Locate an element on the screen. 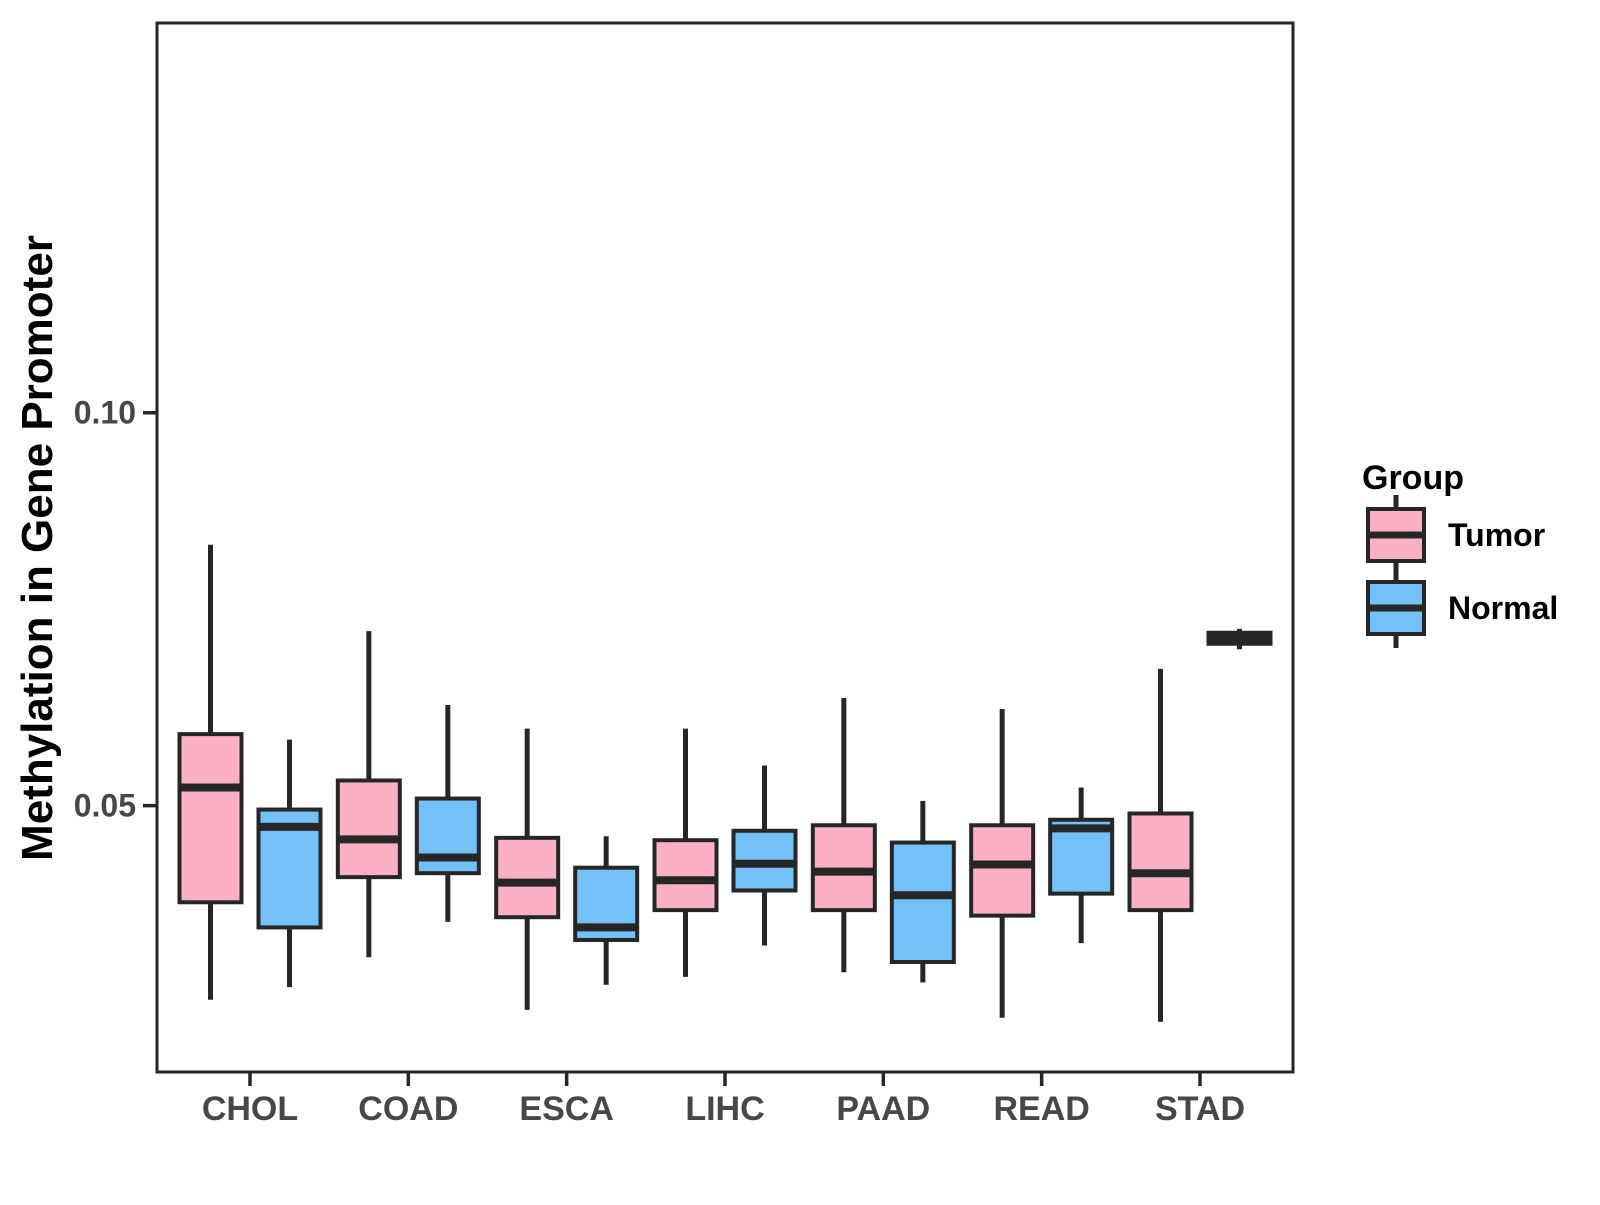 This screenshot has width=1600, height=1205. legend-key-tumor: Tumor is located at coordinates (1455, 535).